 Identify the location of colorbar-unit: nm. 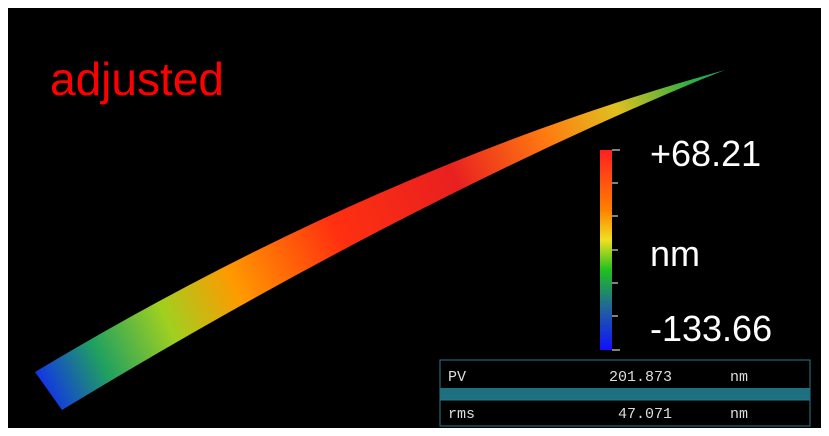
(675, 253).